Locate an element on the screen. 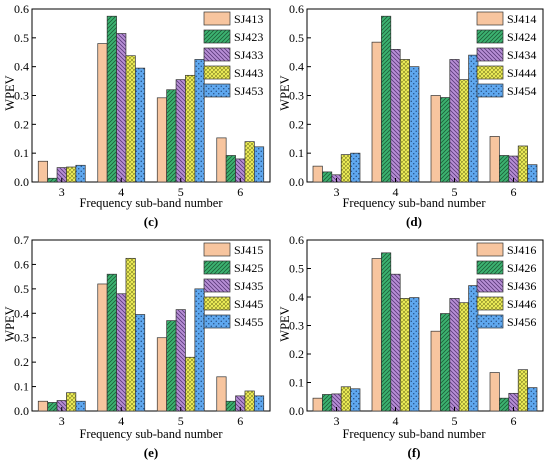  bar-sj453 is located at coordinates (259, 164).